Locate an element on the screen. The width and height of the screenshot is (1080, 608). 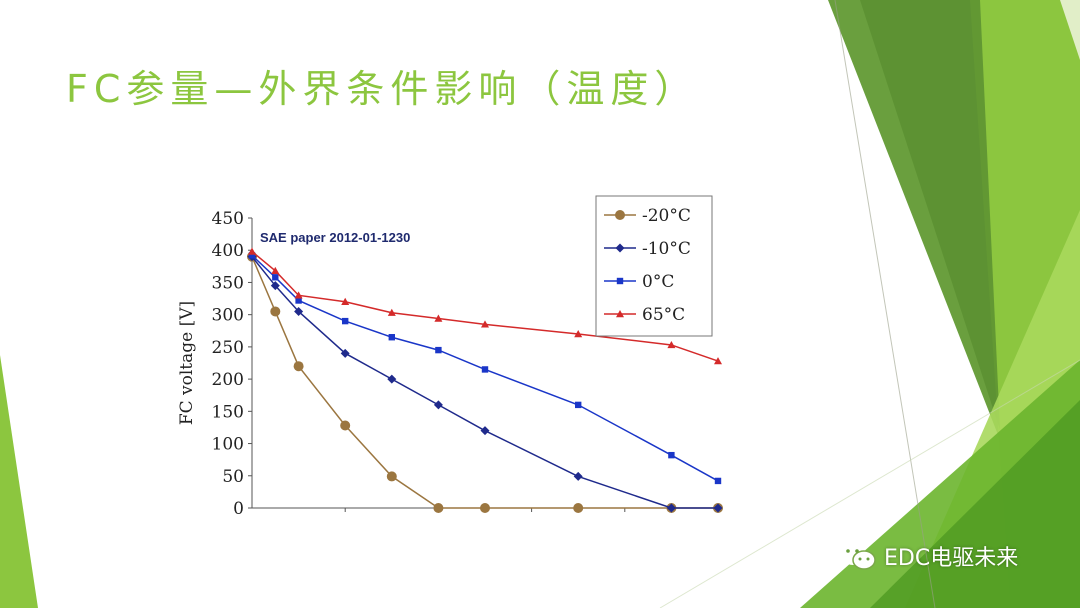
y-axis-label: FC voltage [V] is located at coordinates (187, 363).